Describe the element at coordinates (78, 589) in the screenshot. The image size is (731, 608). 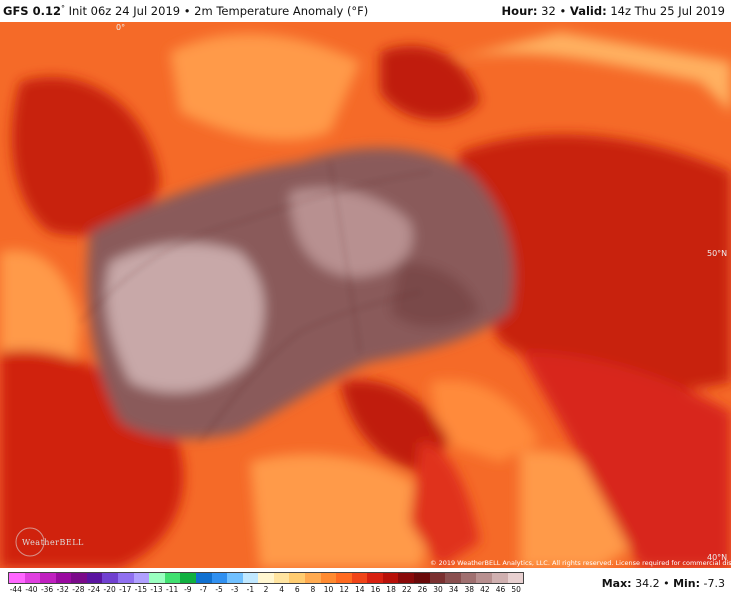
I see `scale-label: -28` at that location.